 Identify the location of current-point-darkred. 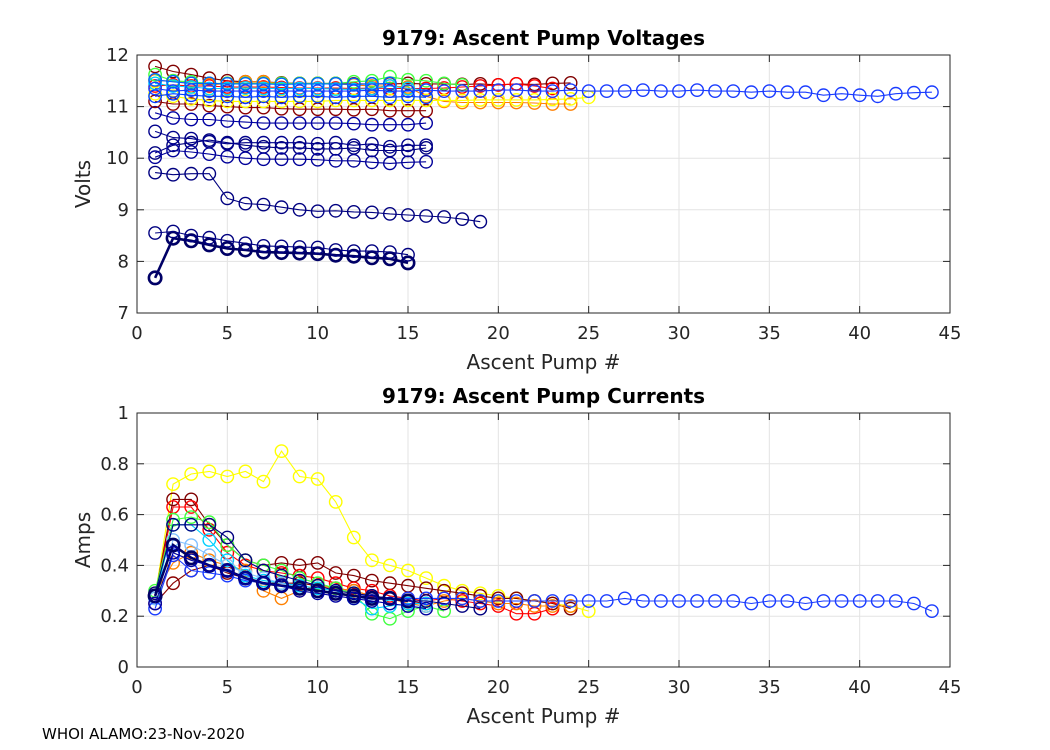
(173, 499).